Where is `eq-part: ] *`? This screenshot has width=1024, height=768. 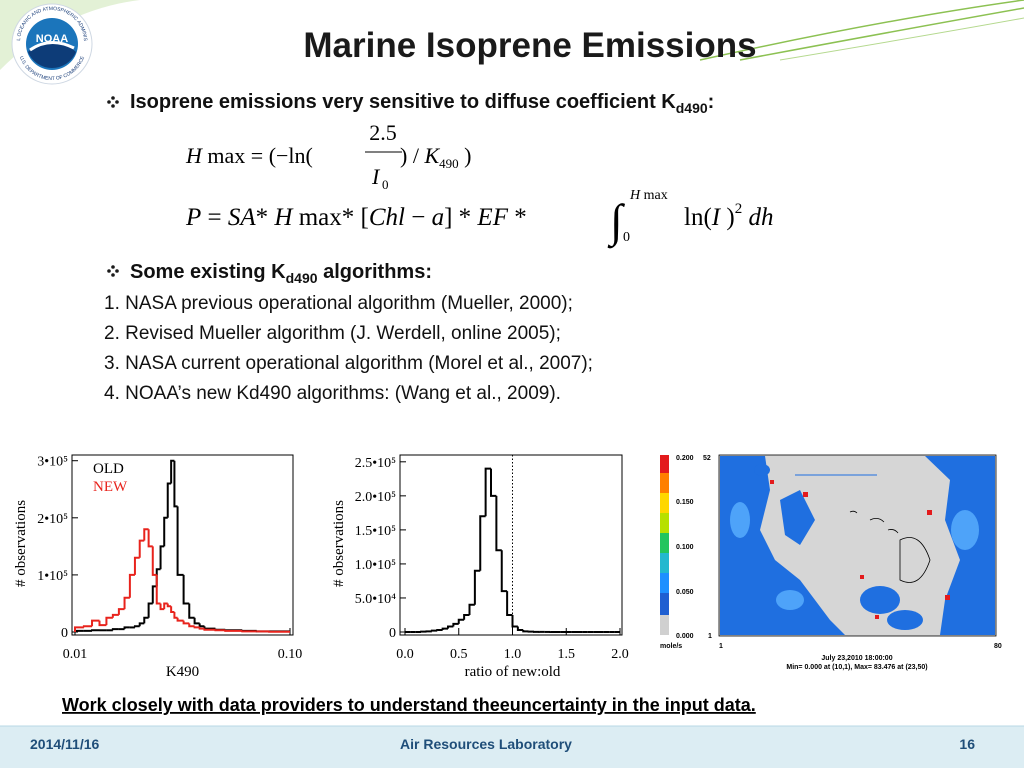
eq-part: ] * is located at coordinates (460, 217).